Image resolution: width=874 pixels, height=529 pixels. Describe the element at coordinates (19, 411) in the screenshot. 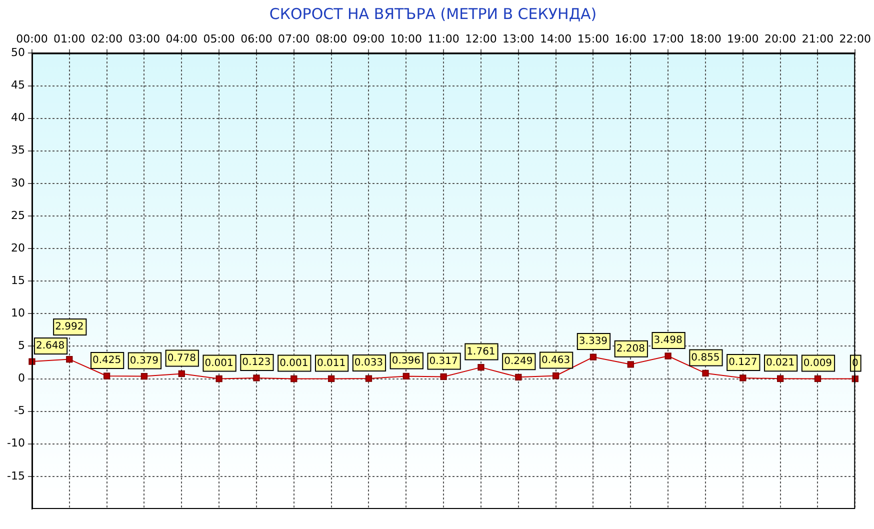

I see `y-tick-label: -5` at that location.